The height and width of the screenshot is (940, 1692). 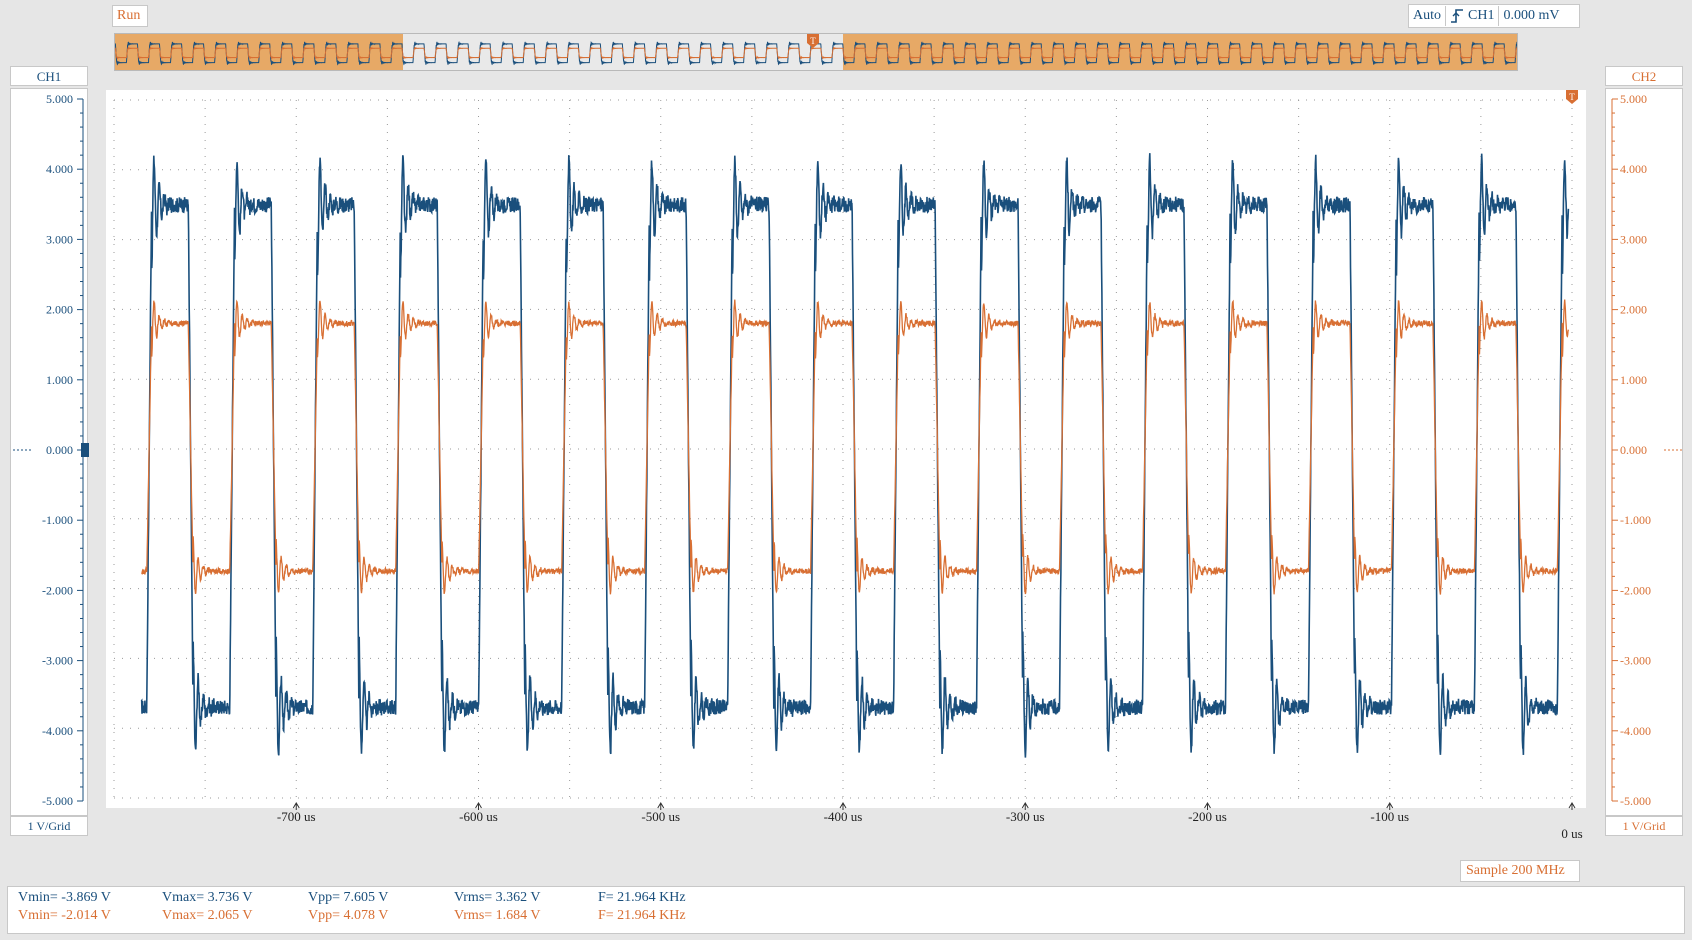 I want to click on overview-waveform: T, so click(x=816, y=52).